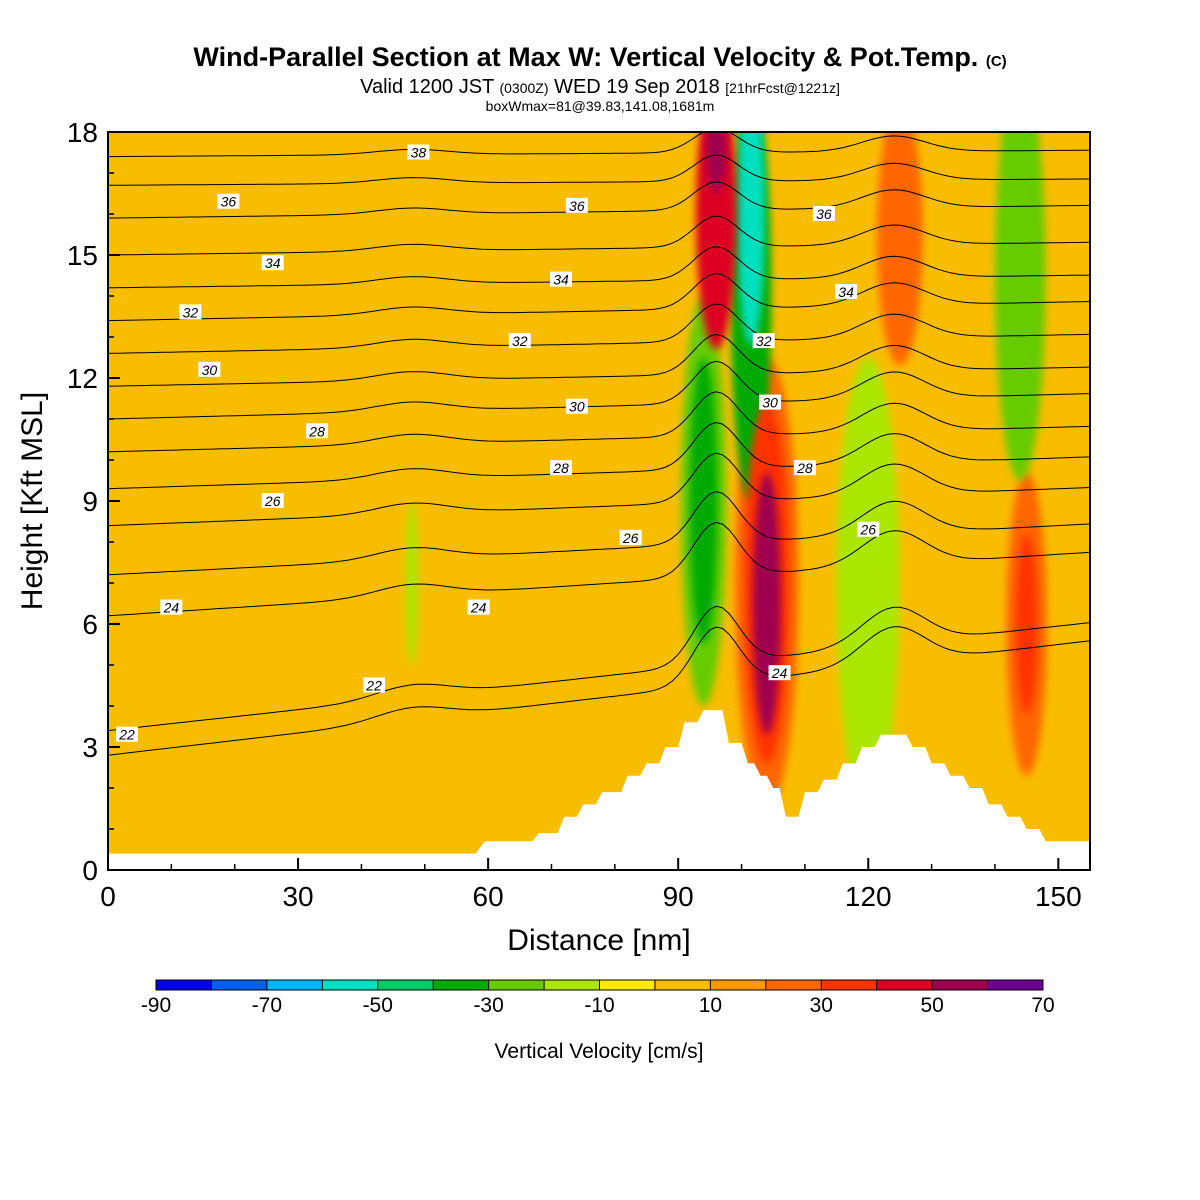  Describe the element at coordinates (156, 1005) in the screenshot. I see `colorbar-label--90: -90` at that location.